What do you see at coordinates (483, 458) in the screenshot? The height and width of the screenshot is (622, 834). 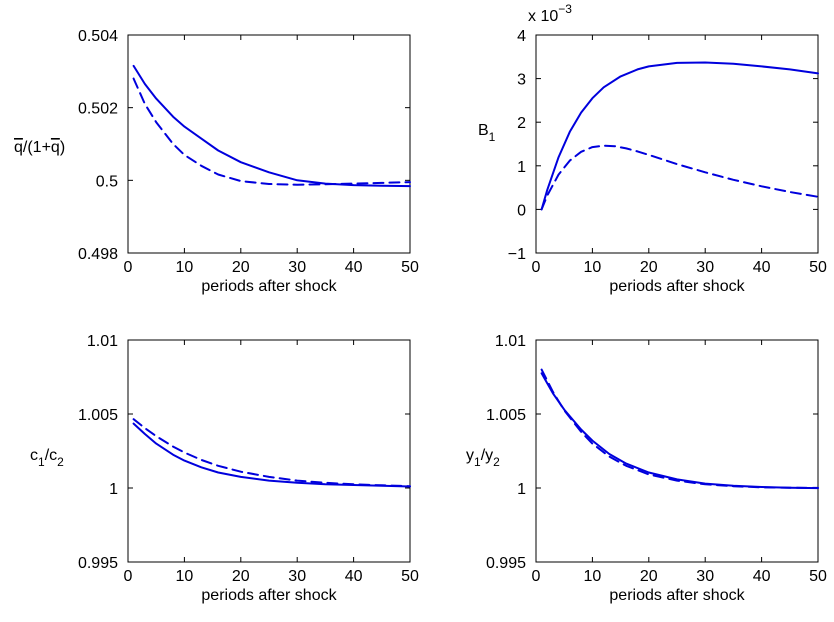 I see `y-axis-label: y1/y2` at bounding box center [483, 458].